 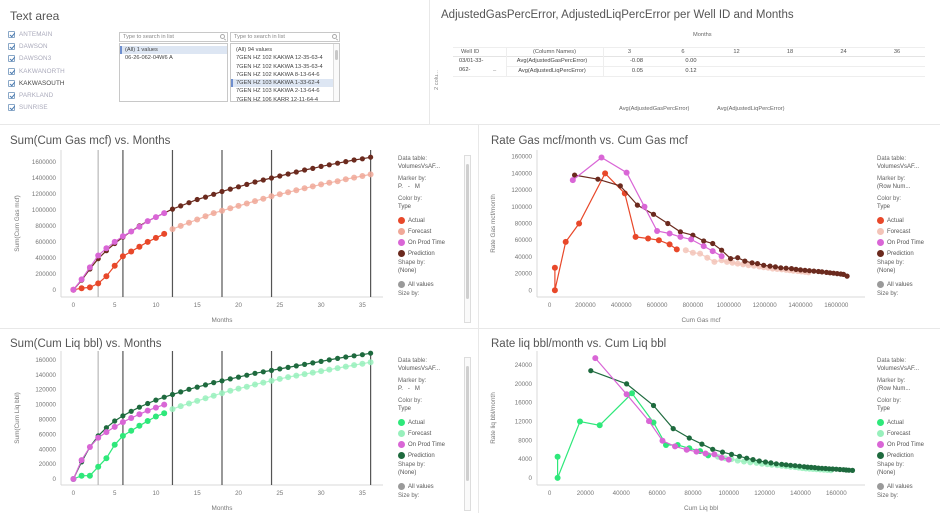 I want to click on list2-scrollbar-thumb, so click(x=336, y=55).